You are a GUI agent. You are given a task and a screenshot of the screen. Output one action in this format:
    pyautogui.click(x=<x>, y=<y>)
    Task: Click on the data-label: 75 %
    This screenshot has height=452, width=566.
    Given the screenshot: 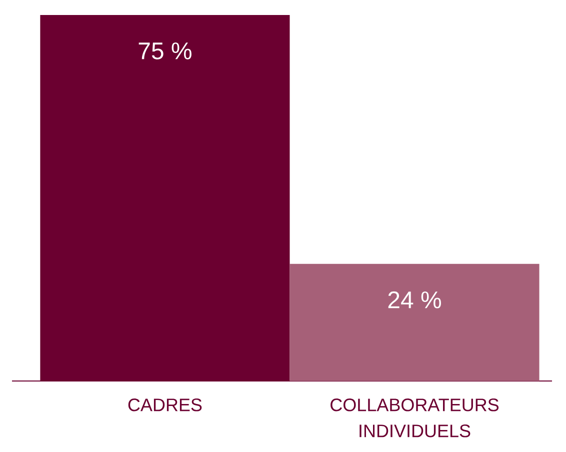 What is the action you would take?
    pyautogui.click(x=165, y=51)
    